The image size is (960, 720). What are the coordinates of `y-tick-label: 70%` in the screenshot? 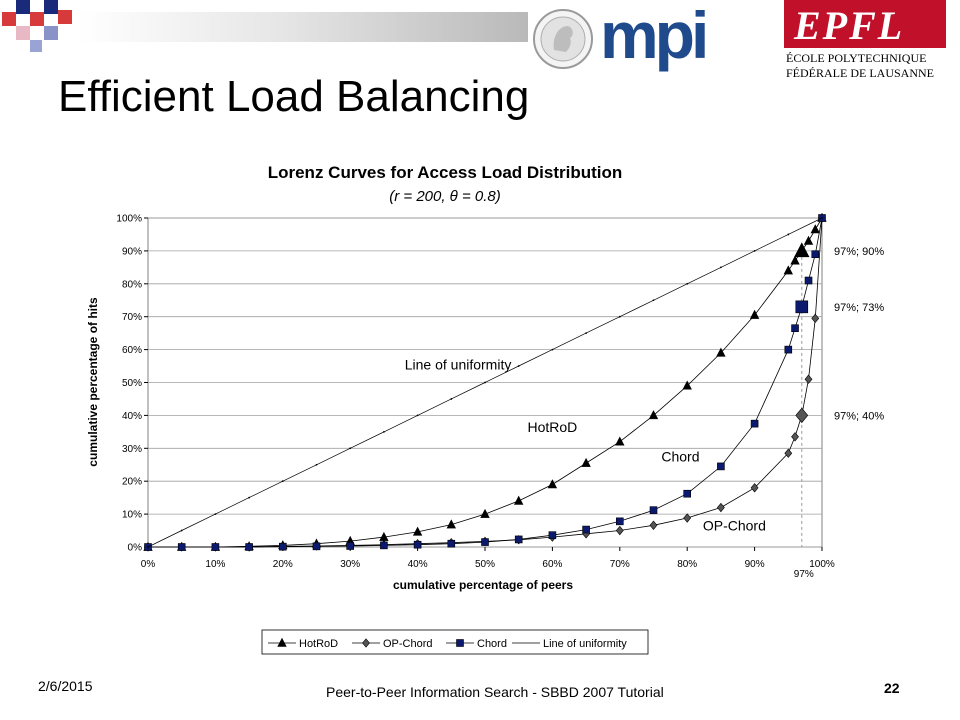 It's located at (132, 317).